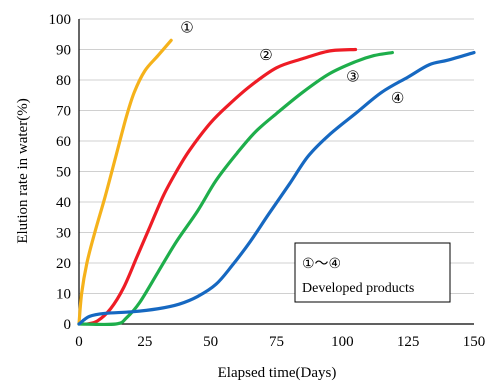  I want to click on y-tick-label: 40, so click(63, 203).